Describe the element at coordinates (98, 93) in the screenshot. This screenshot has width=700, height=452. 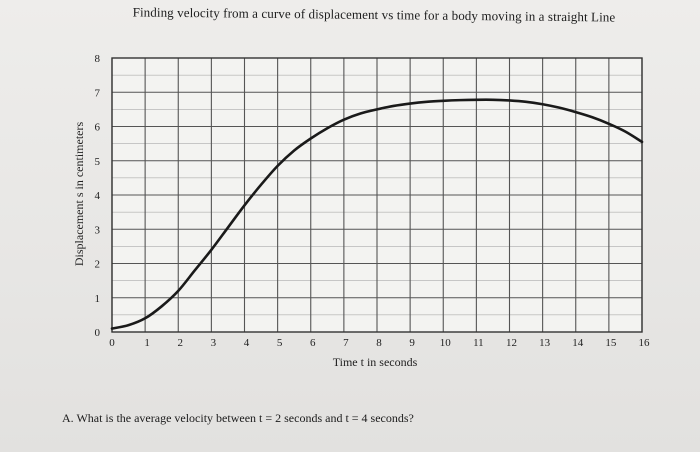
I see `y-tick-label: 7` at that location.